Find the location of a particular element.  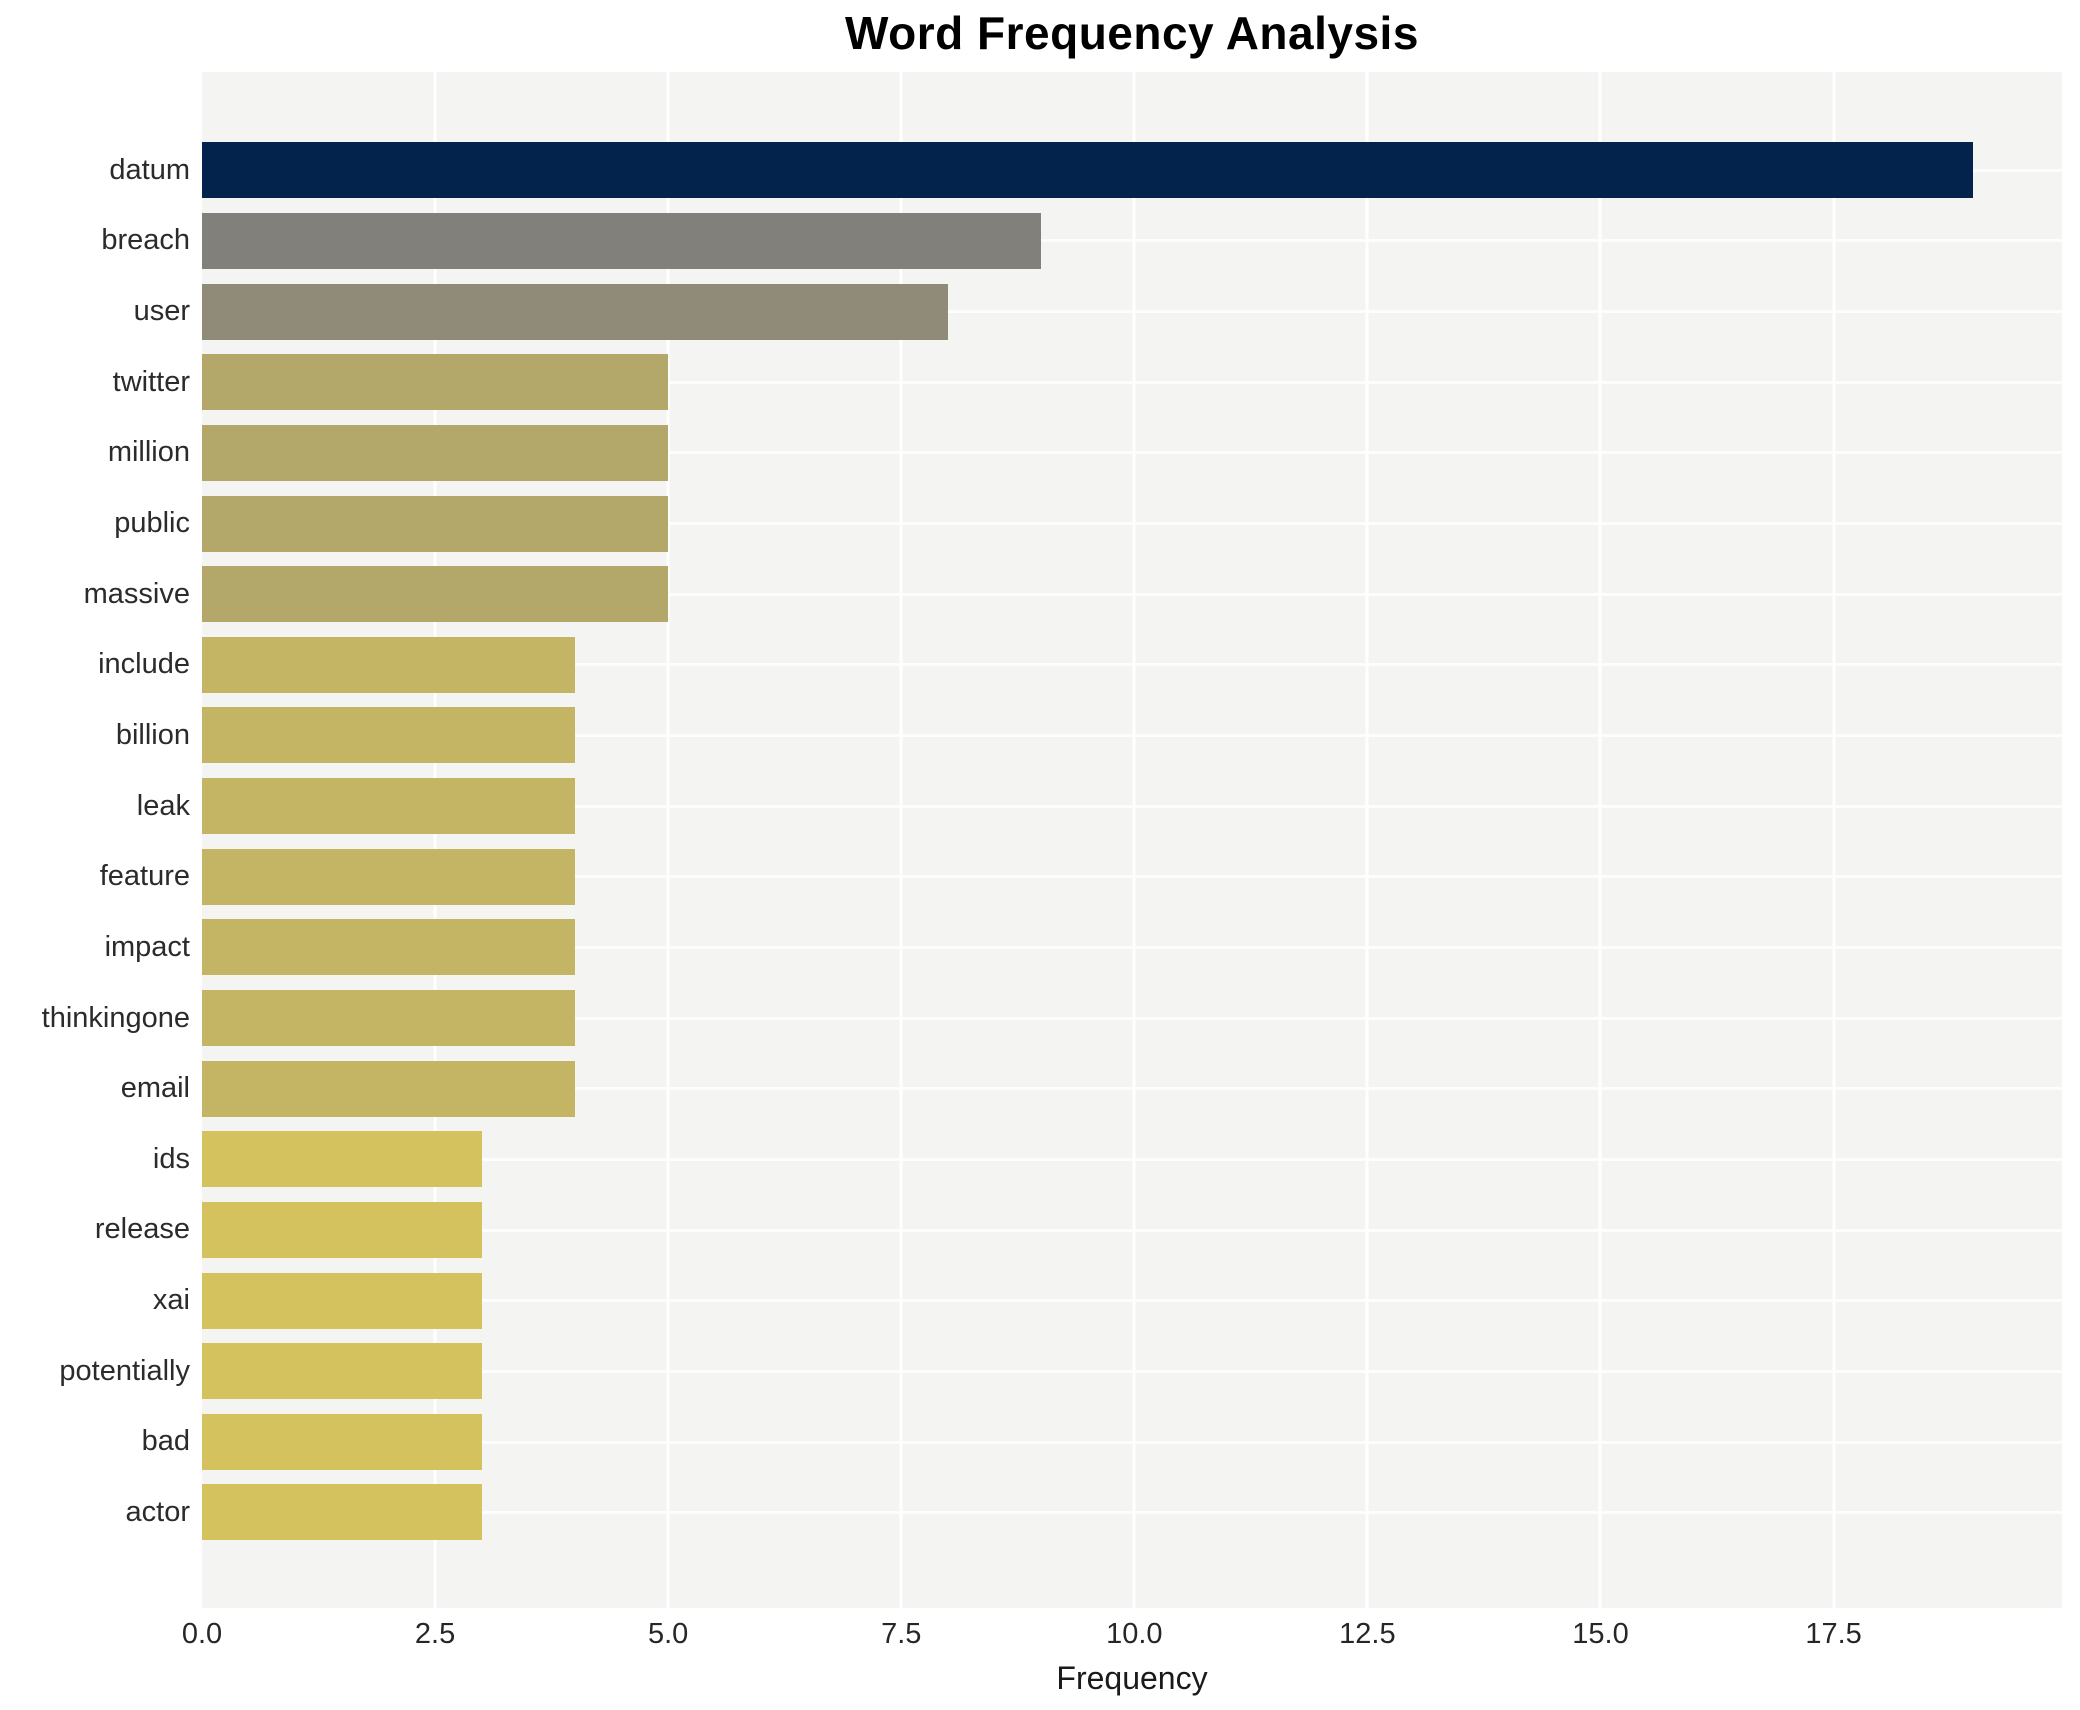

x-axis-ticks: 0.0 2.5 5.0 7.5 10.0 12.5 15.0 17.5 is located at coordinates (1122, 1637).